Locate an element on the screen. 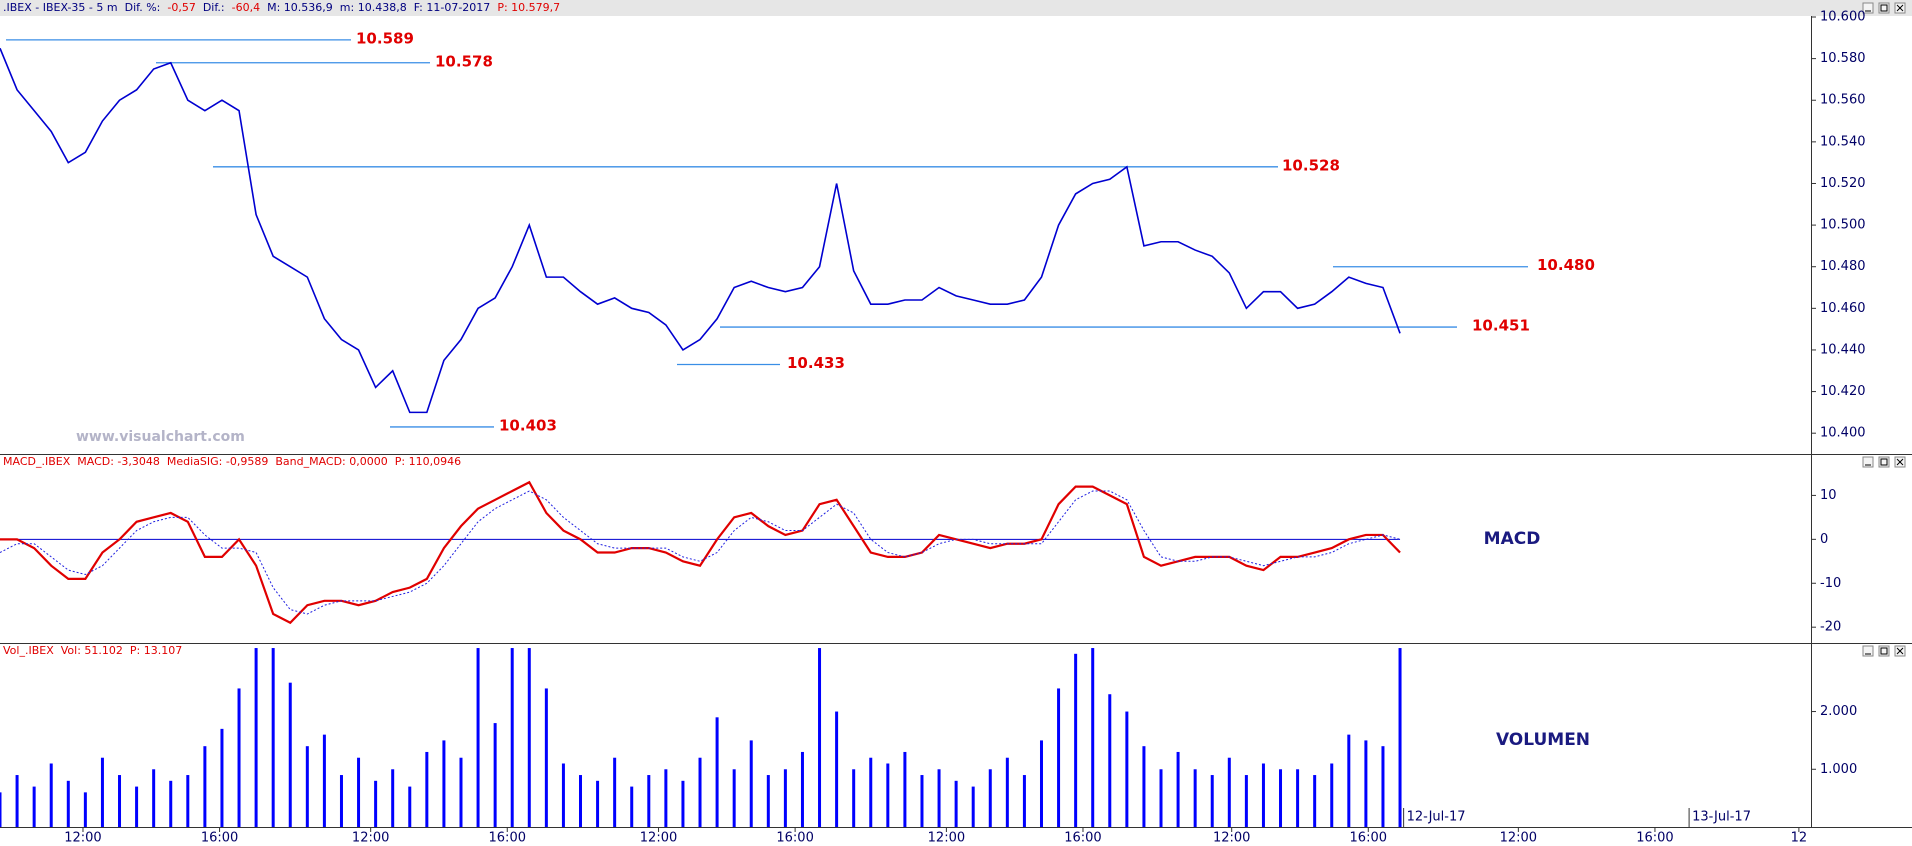 The width and height of the screenshot is (1912, 846). header-item: P: 110,0946 is located at coordinates (428, 461).